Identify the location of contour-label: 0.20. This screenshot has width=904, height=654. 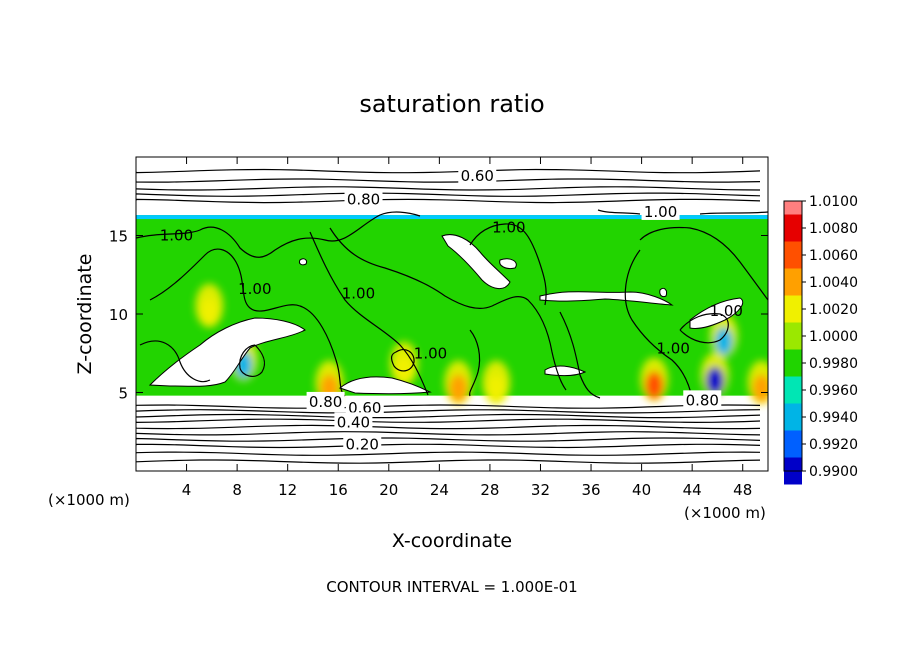
(362, 444).